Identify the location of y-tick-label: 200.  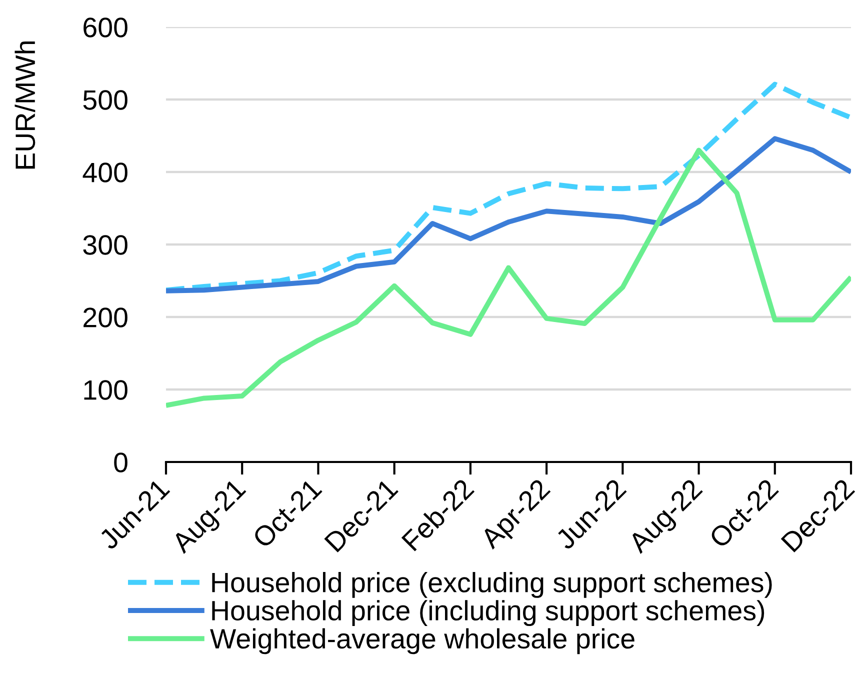
(106, 318).